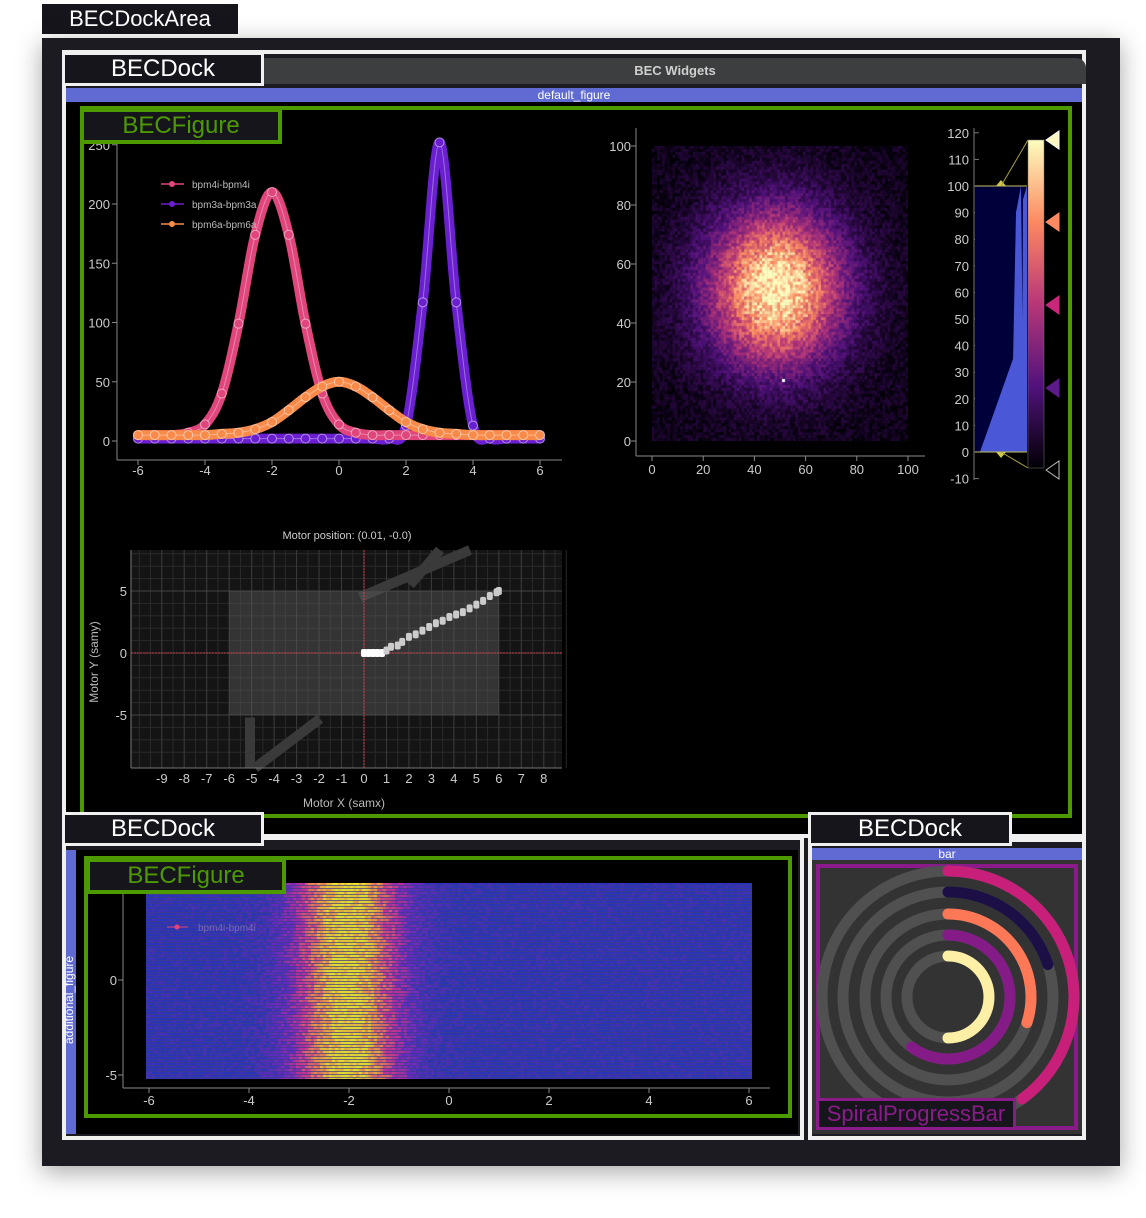  Describe the element at coordinates (498, 778) in the screenshot. I see `x-tick-label: 6` at that location.